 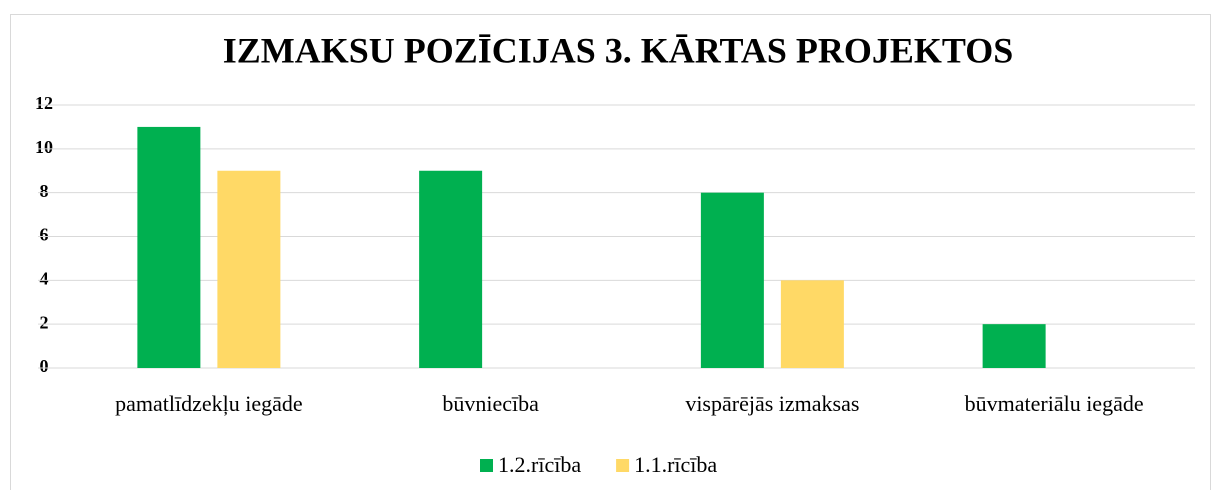 What do you see at coordinates (44, 191) in the screenshot?
I see `y-tick-label: 8` at bounding box center [44, 191].